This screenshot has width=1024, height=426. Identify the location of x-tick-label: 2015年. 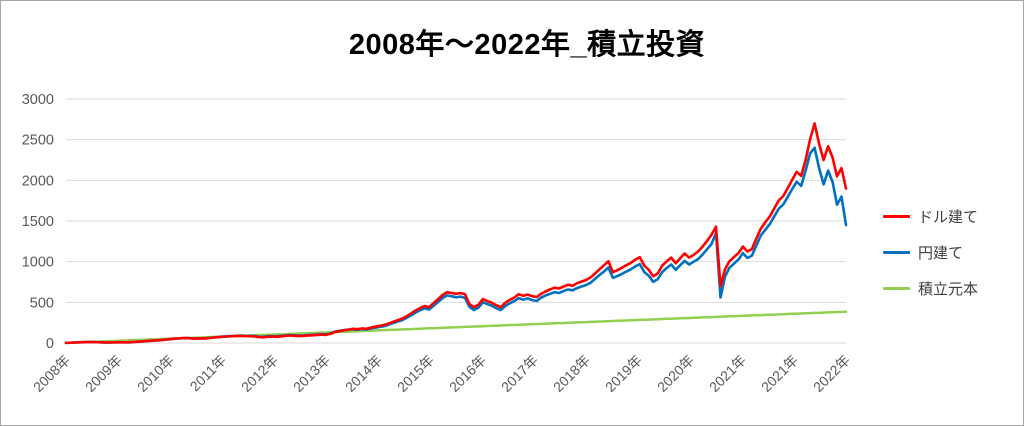
(415, 373).